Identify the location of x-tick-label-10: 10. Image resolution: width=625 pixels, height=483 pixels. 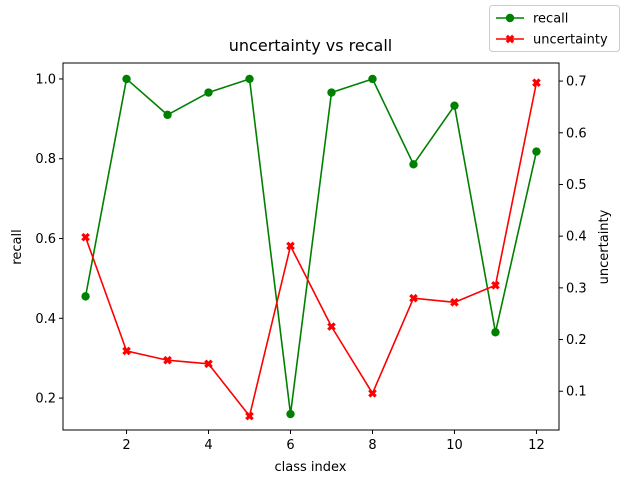
(454, 445).